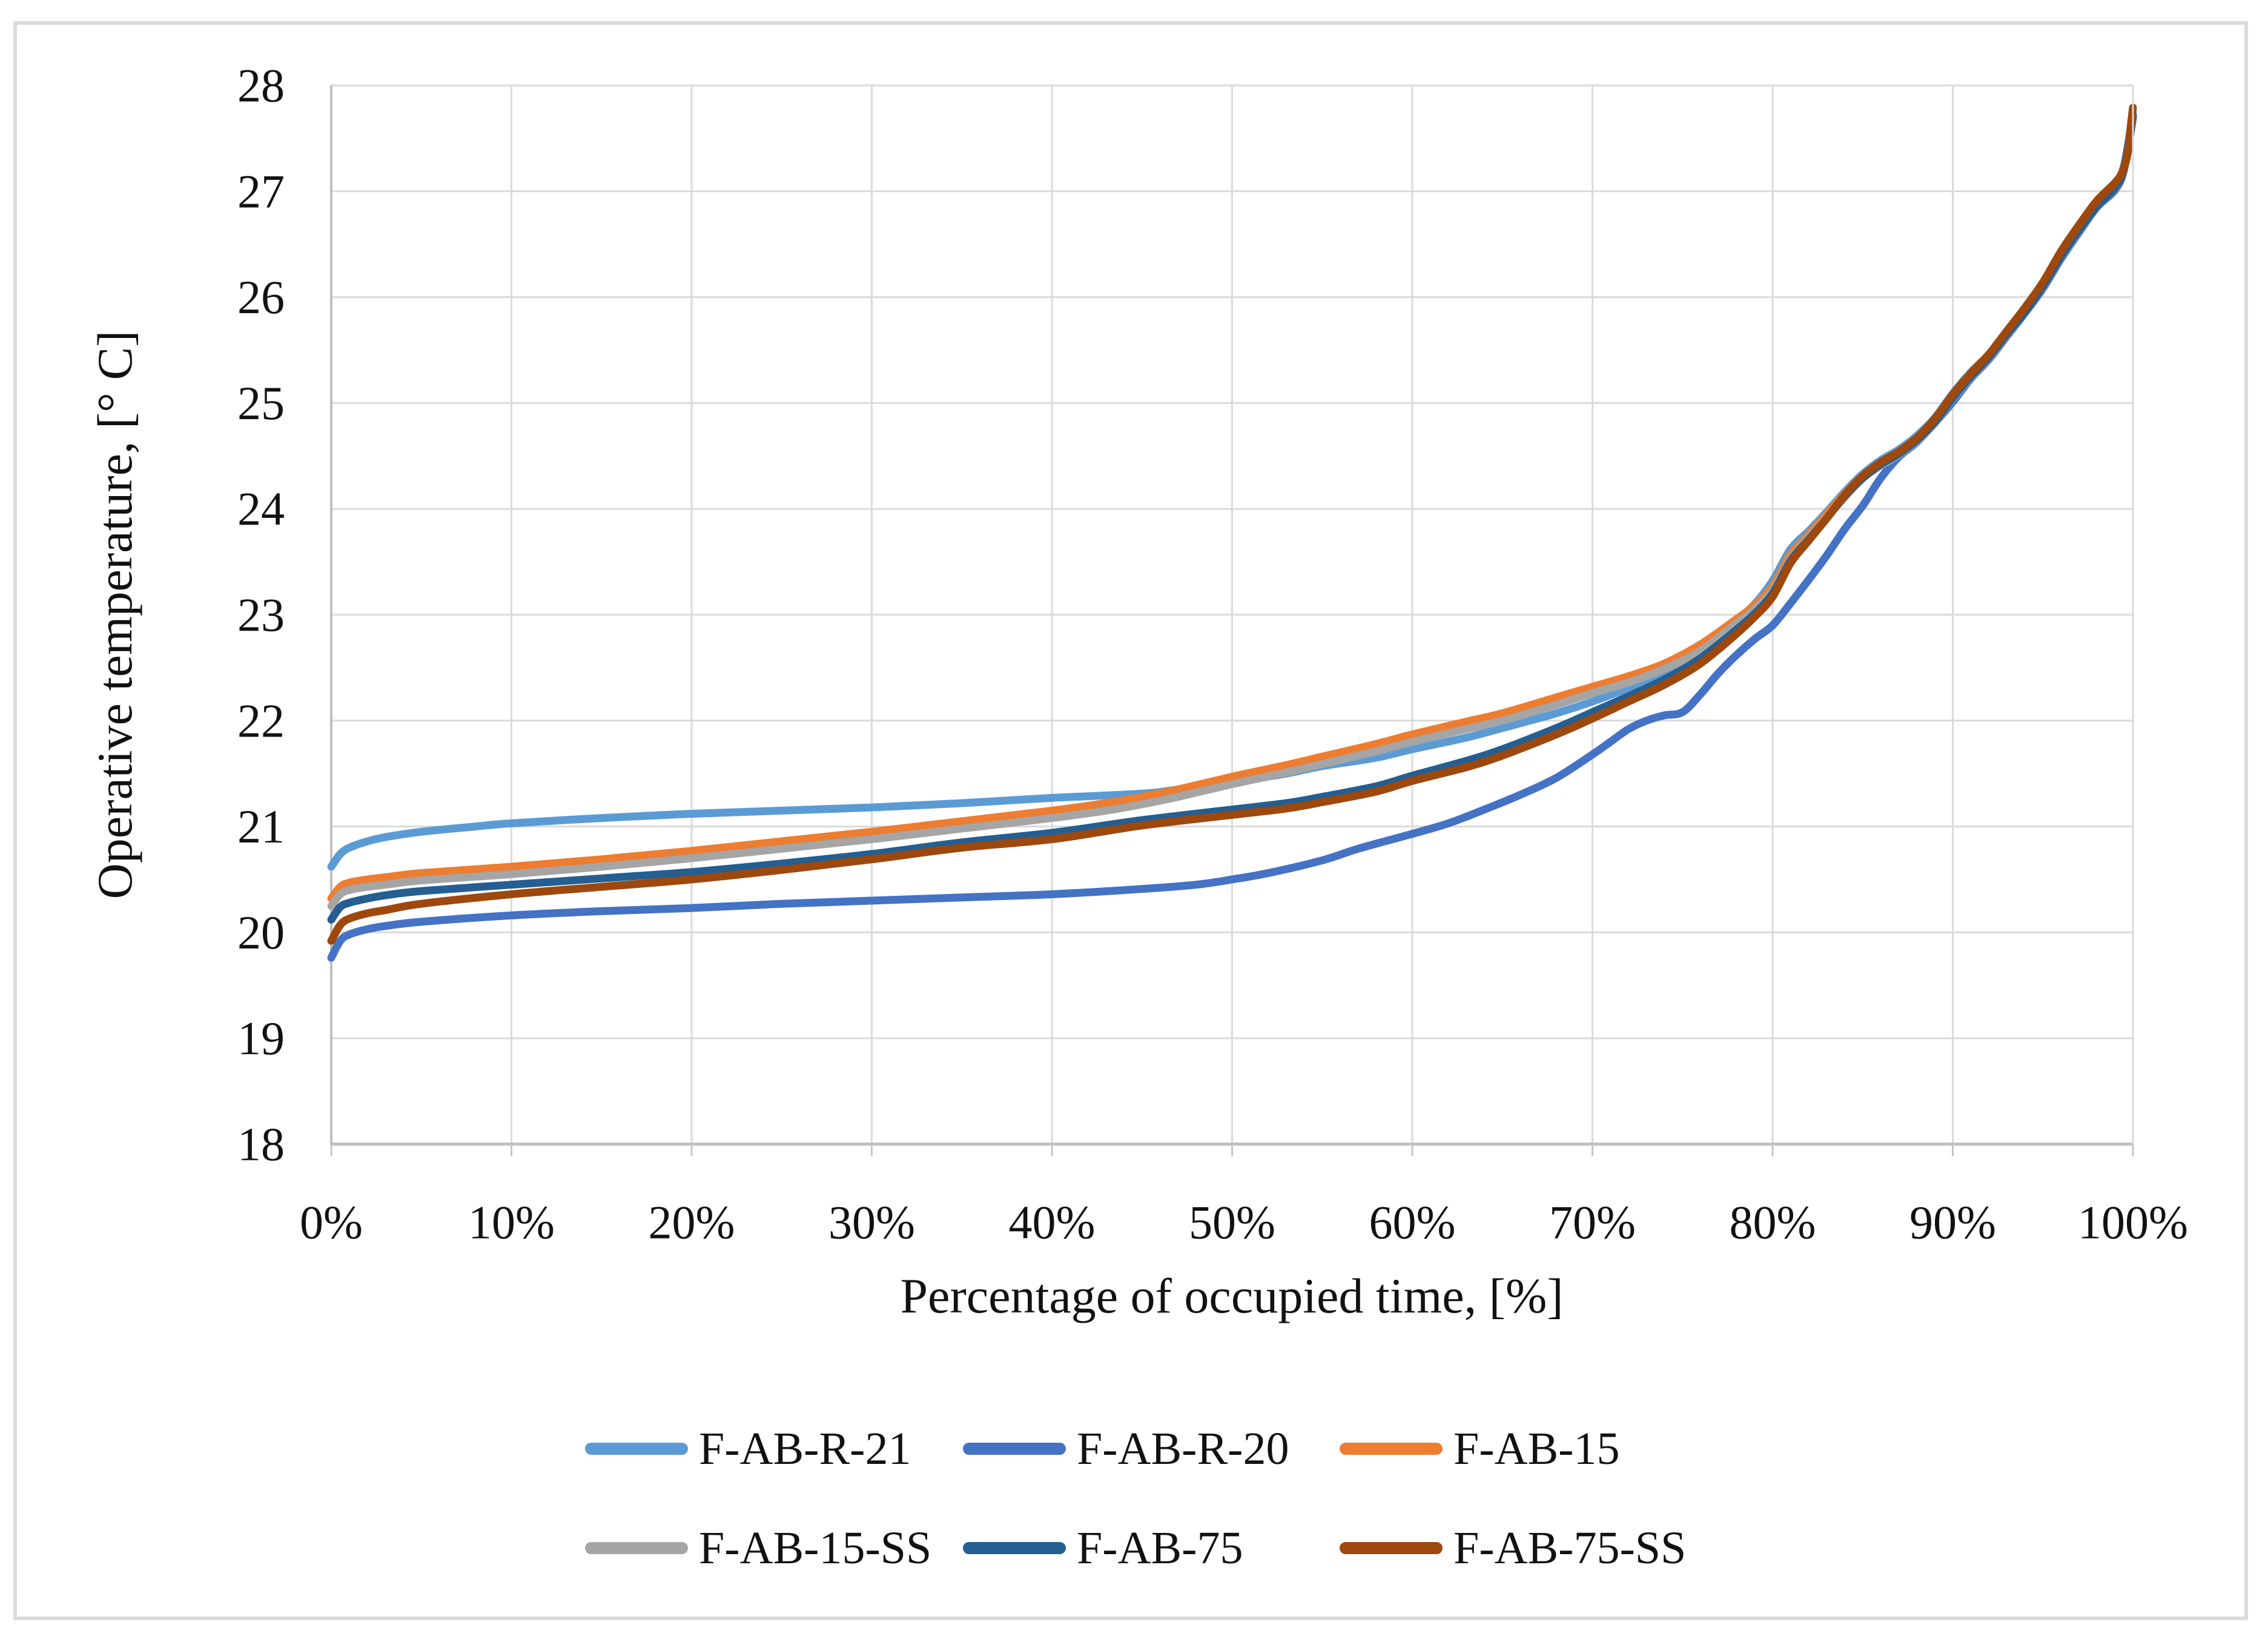 Image resolution: width=2268 pixels, height=1645 pixels. I want to click on x-tick-label: 20%, so click(692, 1222).